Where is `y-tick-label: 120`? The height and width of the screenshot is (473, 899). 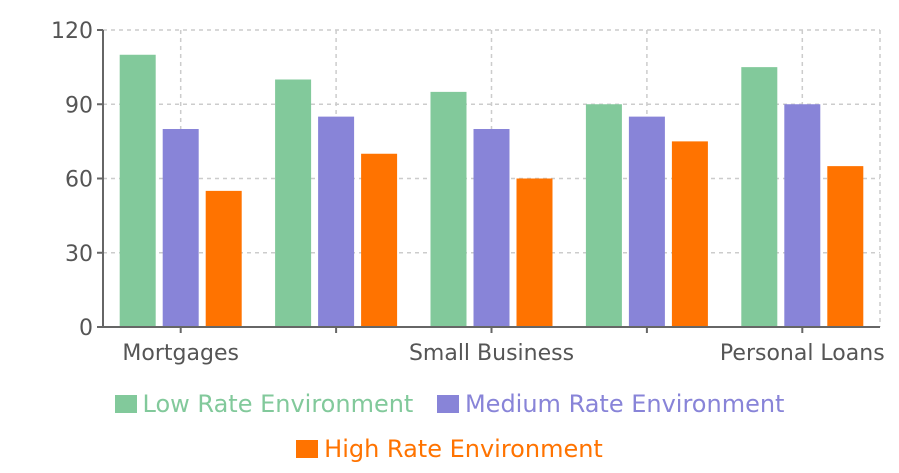 y-tick-label: 120 is located at coordinates (72, 31).